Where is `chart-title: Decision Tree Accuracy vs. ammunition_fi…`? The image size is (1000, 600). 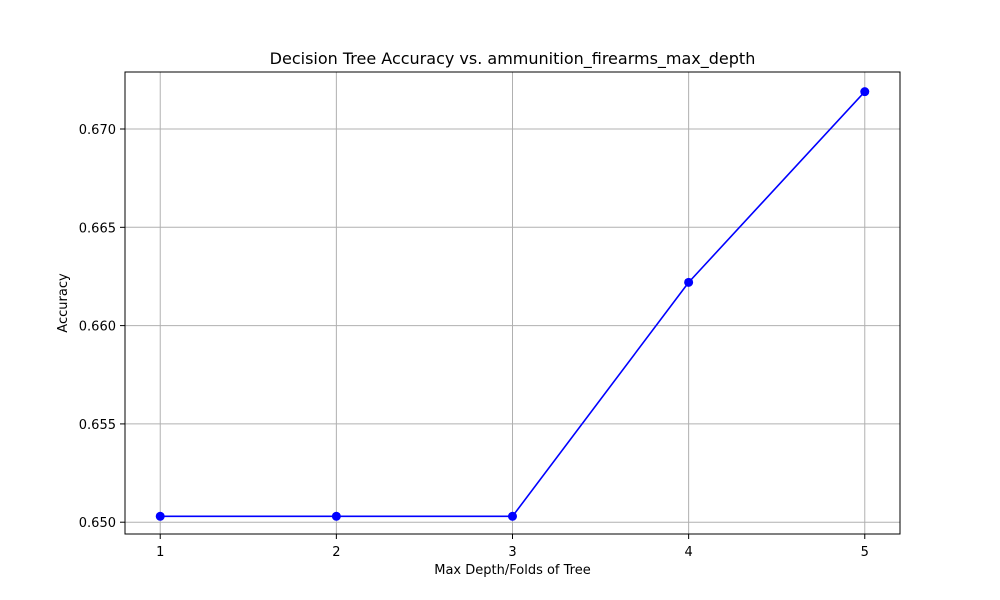 chart-title: Decision Tree Accuracy vs. ammunition_fi… is located at coordinates (513, 59).